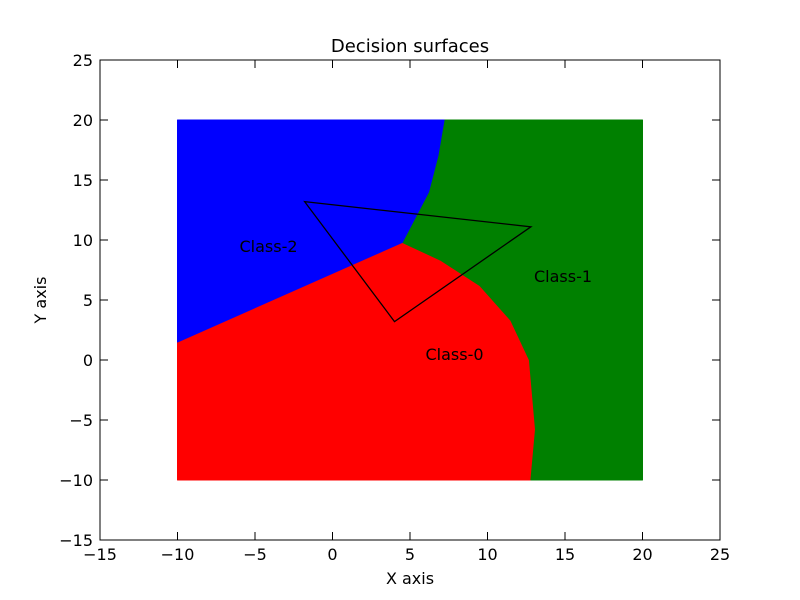 The image size is (800, 600). What do you see at coordinates (418, 261) in the screenshot?
I see `triangle-outline` at bounding box center [418, 261].